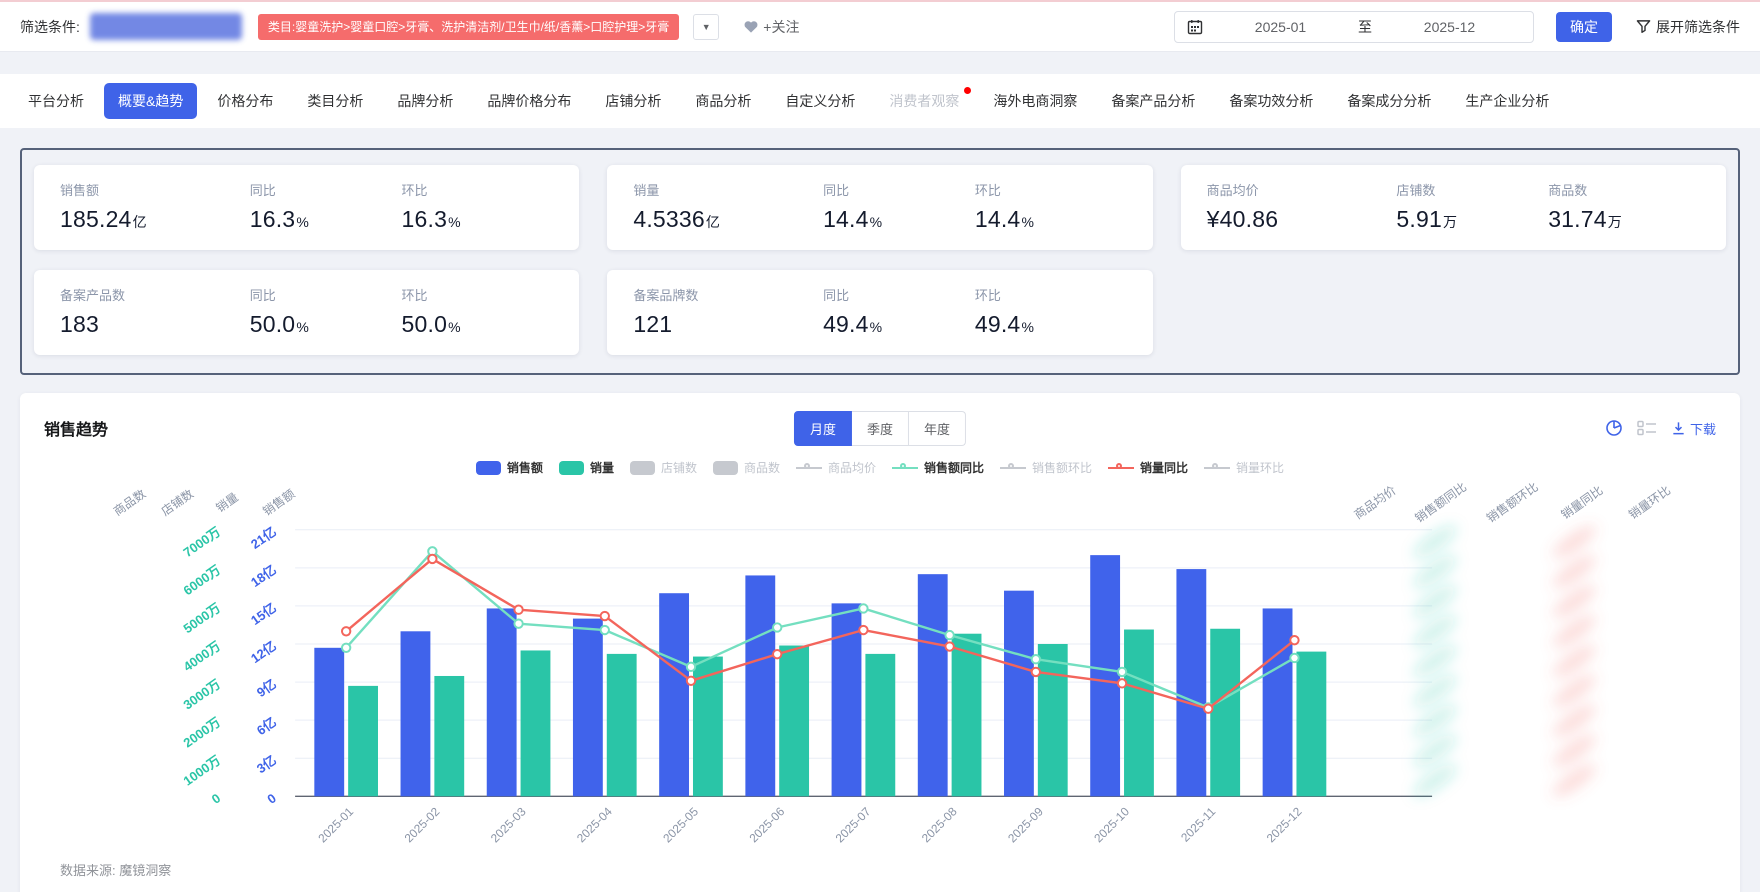 The image size is (1760, 892). Describe the element at coordinates (820, 101) in the screenshot. I see `tab-9: 自定义分析` at that location.